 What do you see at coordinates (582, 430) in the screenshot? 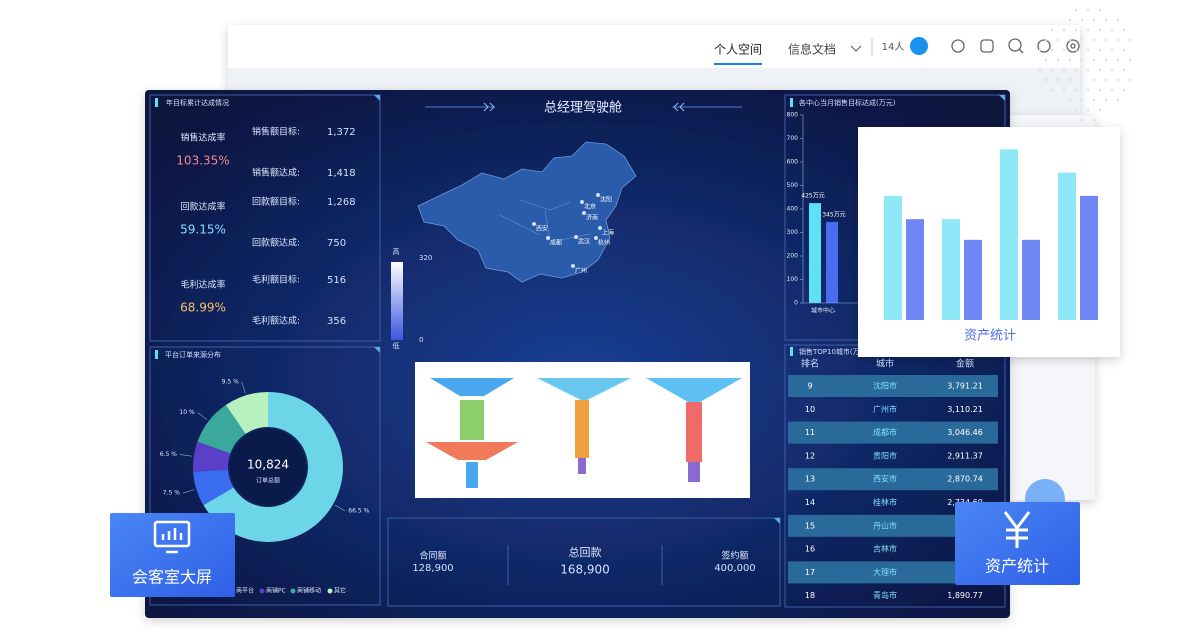
I see `funnel-charts` at bounding box center [582, 430].